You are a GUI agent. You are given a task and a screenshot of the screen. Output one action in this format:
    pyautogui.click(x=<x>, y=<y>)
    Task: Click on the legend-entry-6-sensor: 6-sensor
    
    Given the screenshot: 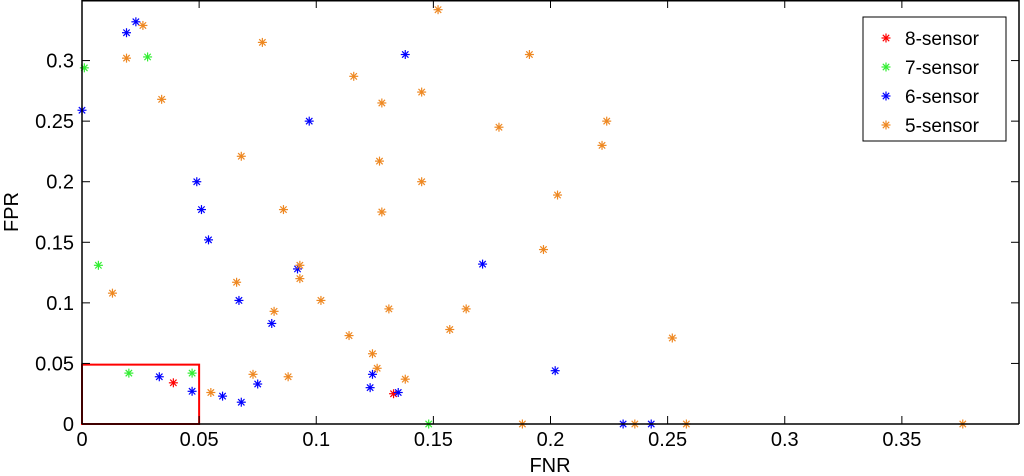 What is the action you would take?
    pyautogui.click(x=930, y=97)
    